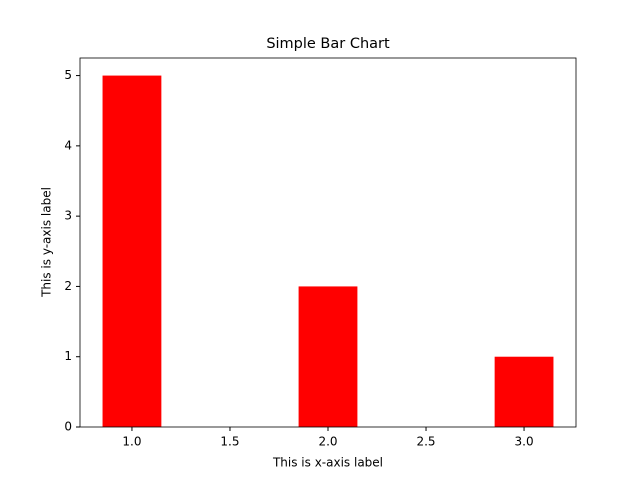 This screenshot has width=640, height=480. I want to click on y-tick-label: 1, so click(68, 356).